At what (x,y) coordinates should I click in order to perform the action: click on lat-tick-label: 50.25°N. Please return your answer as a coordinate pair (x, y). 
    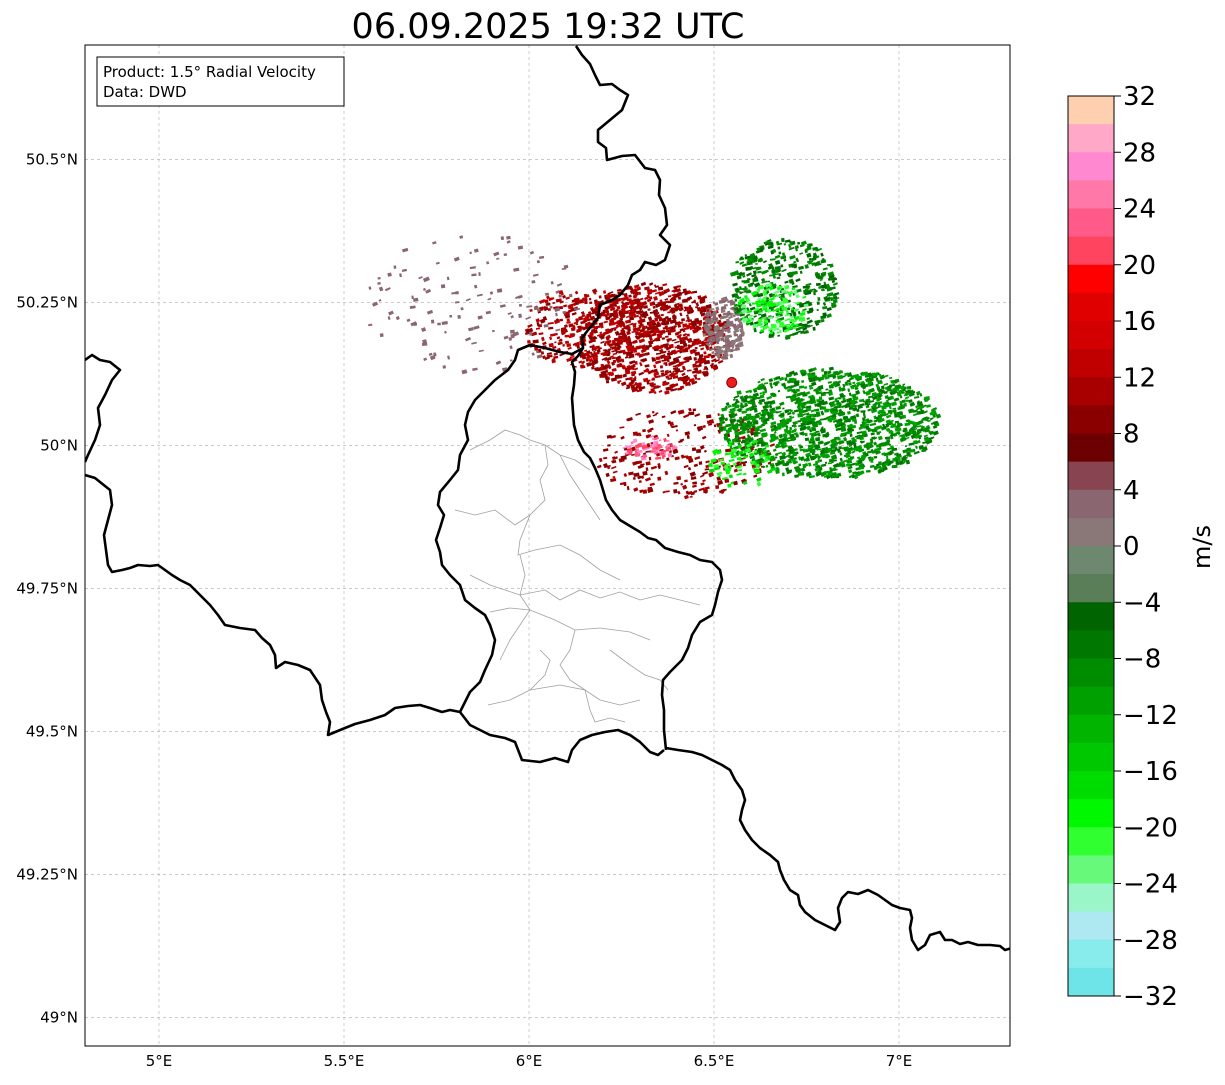
    Looking at the image, I should click on (47, 302).